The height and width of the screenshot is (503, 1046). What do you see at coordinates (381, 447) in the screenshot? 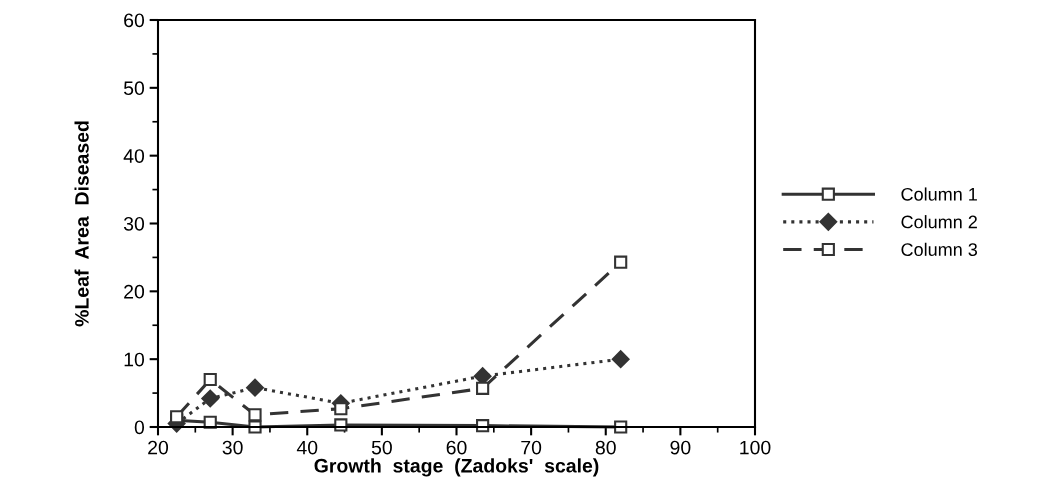
I see `x-tick-label: 50` at bounding box center [381, 447].